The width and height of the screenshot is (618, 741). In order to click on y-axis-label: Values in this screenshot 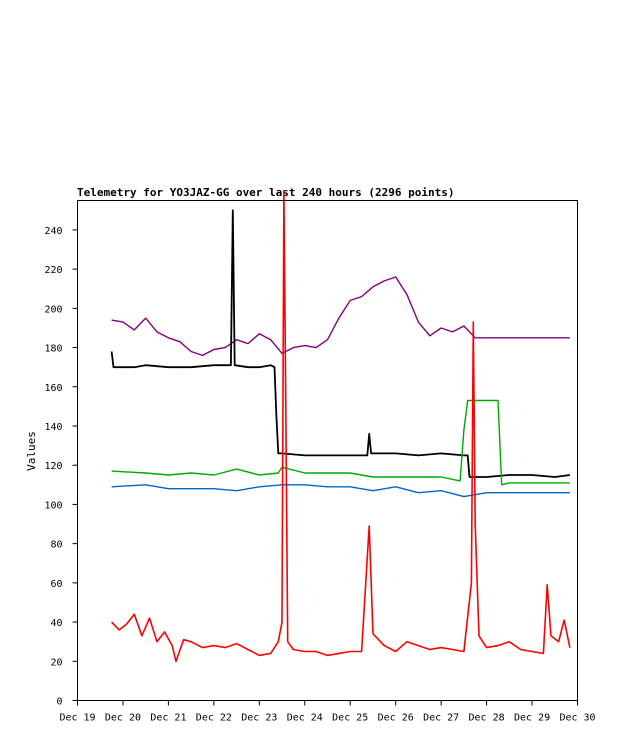, I will do `click(31, 451)`.